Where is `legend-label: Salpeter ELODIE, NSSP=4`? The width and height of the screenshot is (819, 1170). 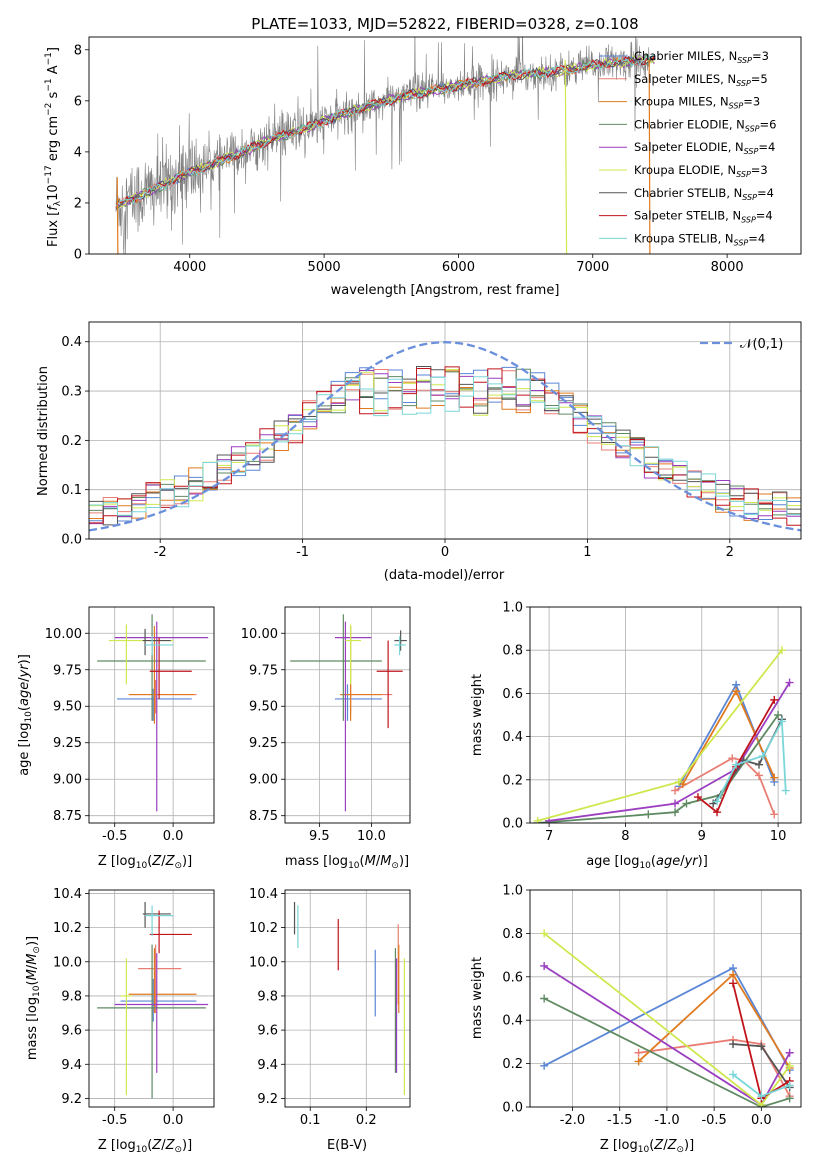
legend-label: Salpeter ELODIE, NSSP=4 is located at coordinates (704, 148).